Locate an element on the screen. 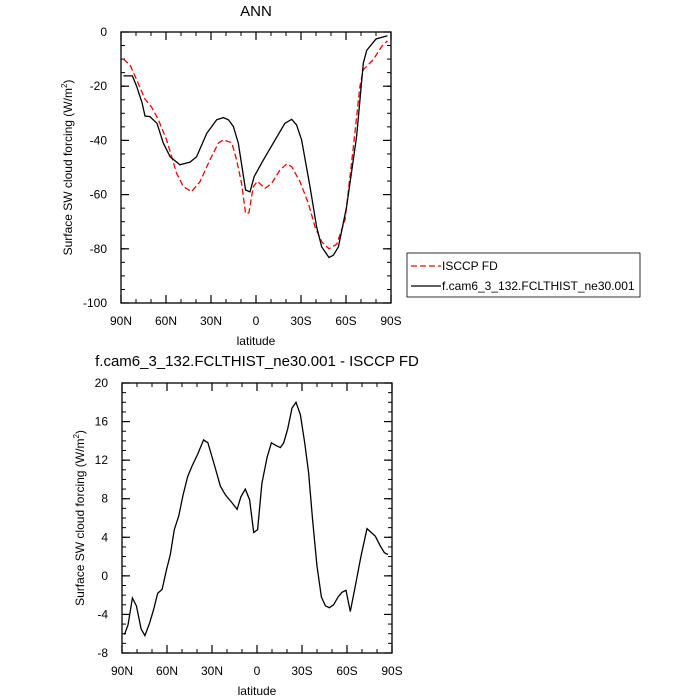  y-tick-label: -60 is located at coordinates (99, 195).